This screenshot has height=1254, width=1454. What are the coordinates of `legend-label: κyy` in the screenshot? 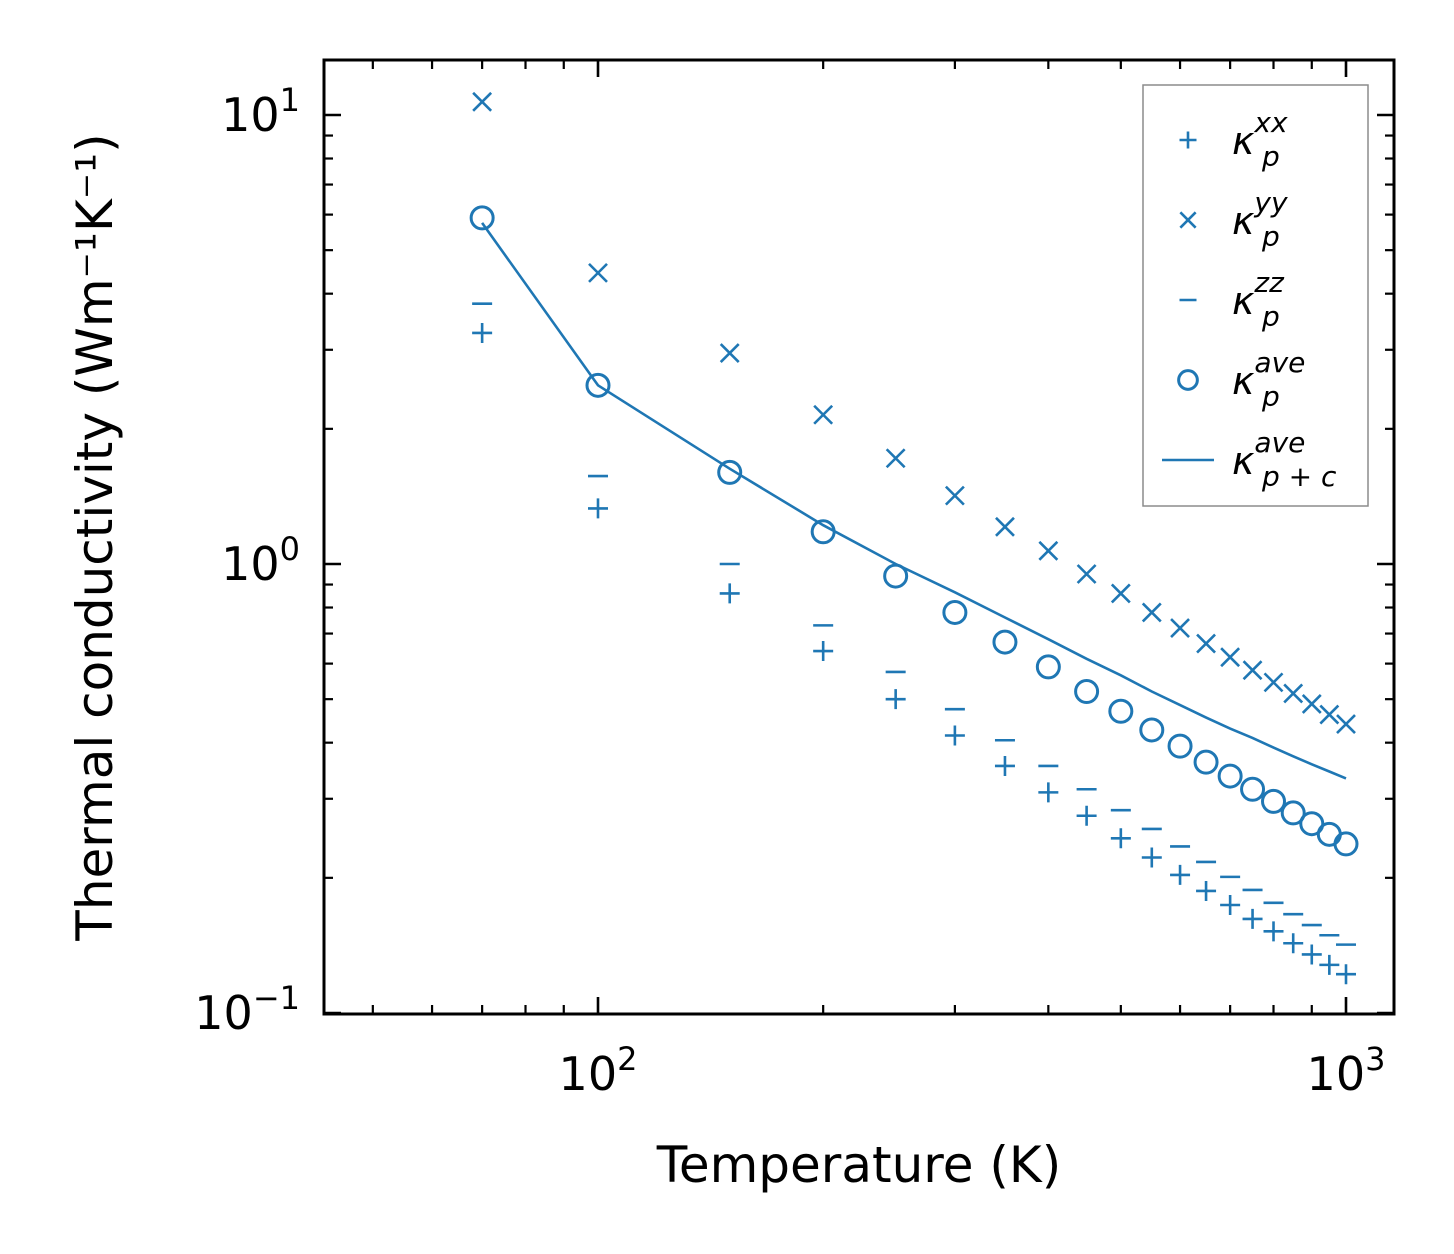 It's located at (1260, 214).